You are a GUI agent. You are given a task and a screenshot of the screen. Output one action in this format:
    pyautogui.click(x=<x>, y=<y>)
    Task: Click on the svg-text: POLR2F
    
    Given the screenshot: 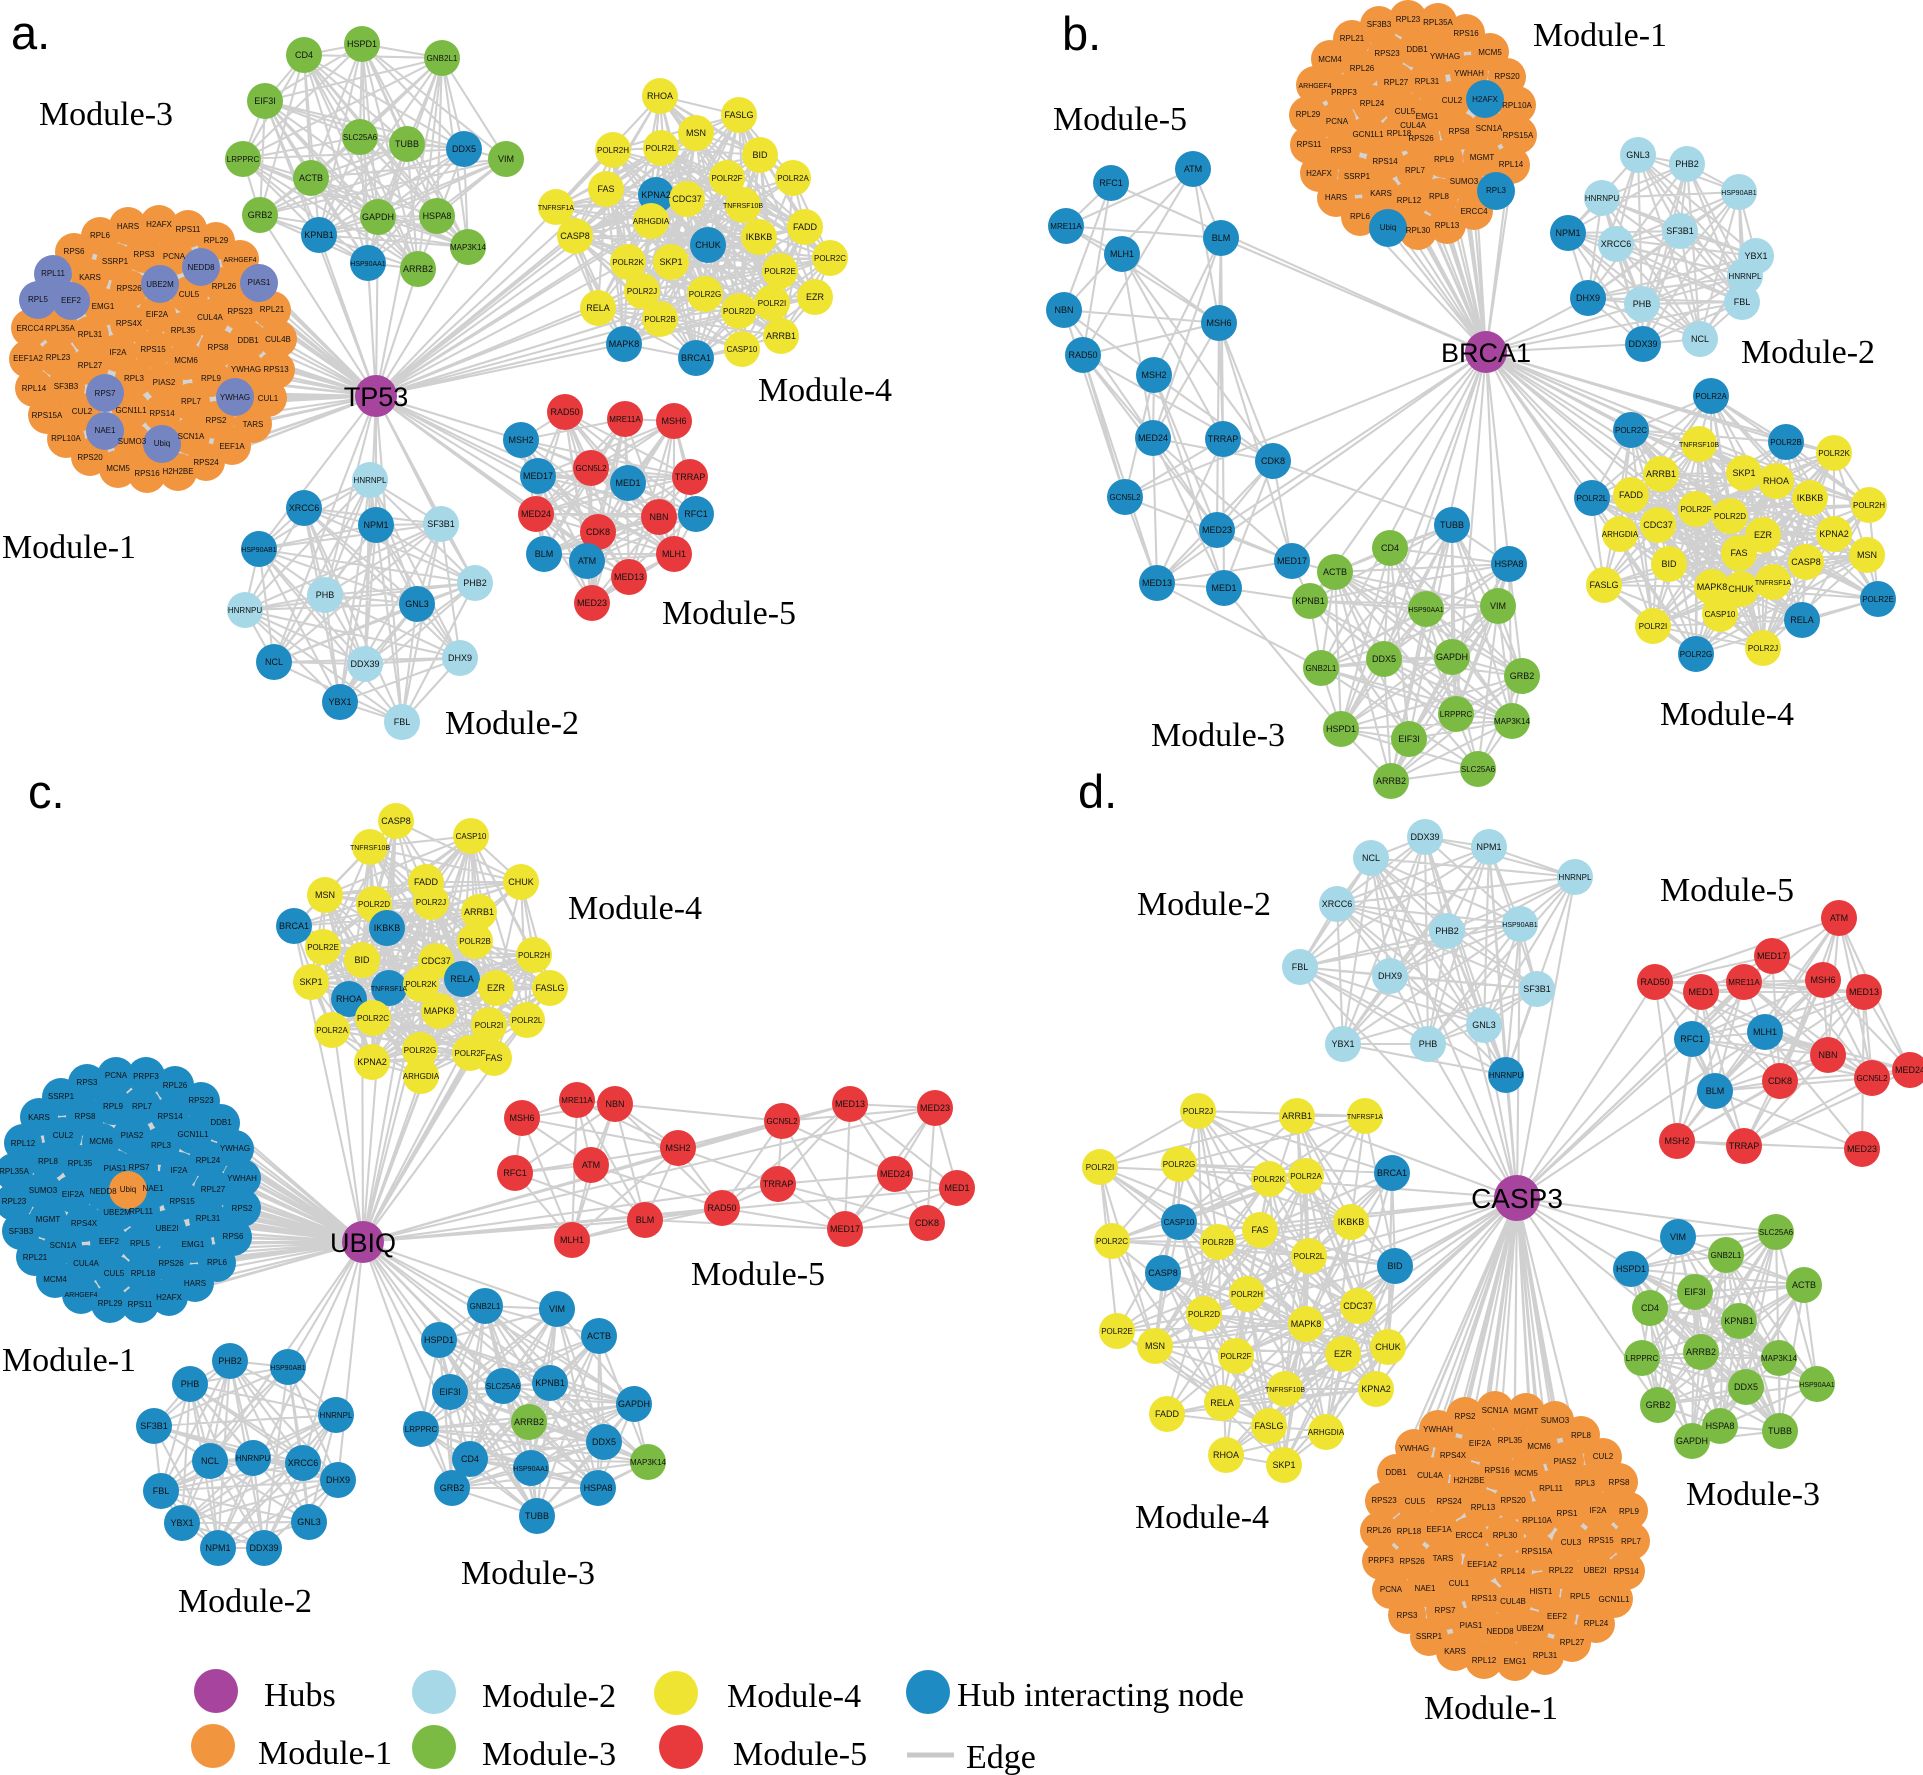 What is the action you would take?
    pyautogui.click(x=1695, y=509)
    